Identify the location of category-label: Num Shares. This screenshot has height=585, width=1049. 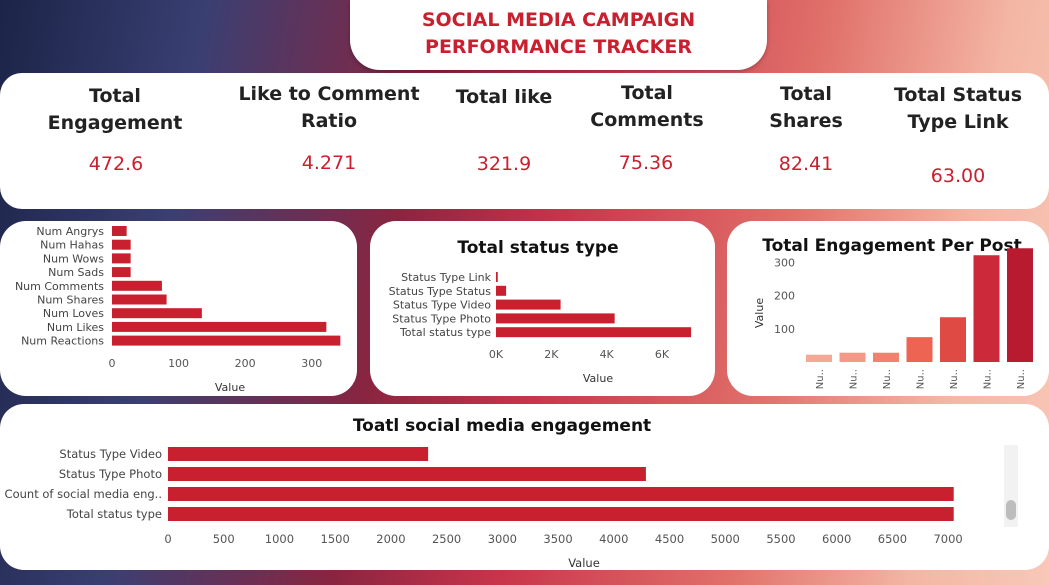
(70, 300).